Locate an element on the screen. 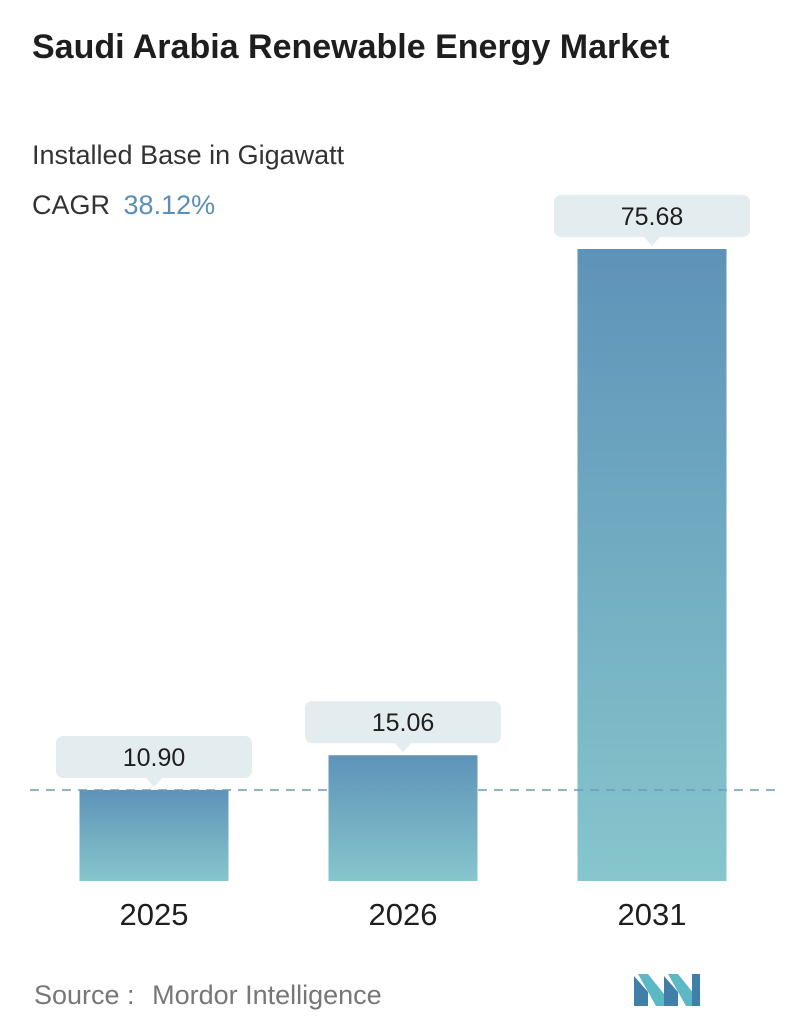  chart-title: Saudi Arabia Renewable Energy Market is located at coordinates (351, 47).